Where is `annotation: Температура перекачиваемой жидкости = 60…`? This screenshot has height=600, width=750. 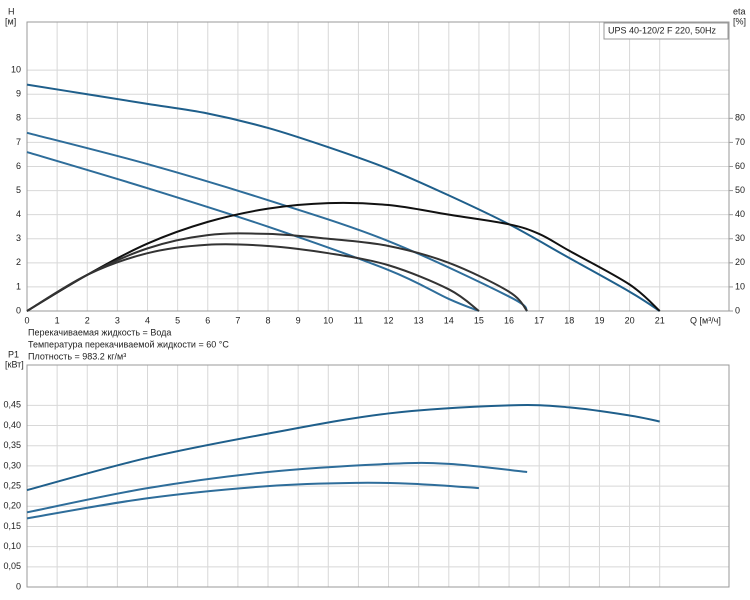
annotation: Температура перекачиваемой жидкости = 60… is located at coordinates (128, 344).